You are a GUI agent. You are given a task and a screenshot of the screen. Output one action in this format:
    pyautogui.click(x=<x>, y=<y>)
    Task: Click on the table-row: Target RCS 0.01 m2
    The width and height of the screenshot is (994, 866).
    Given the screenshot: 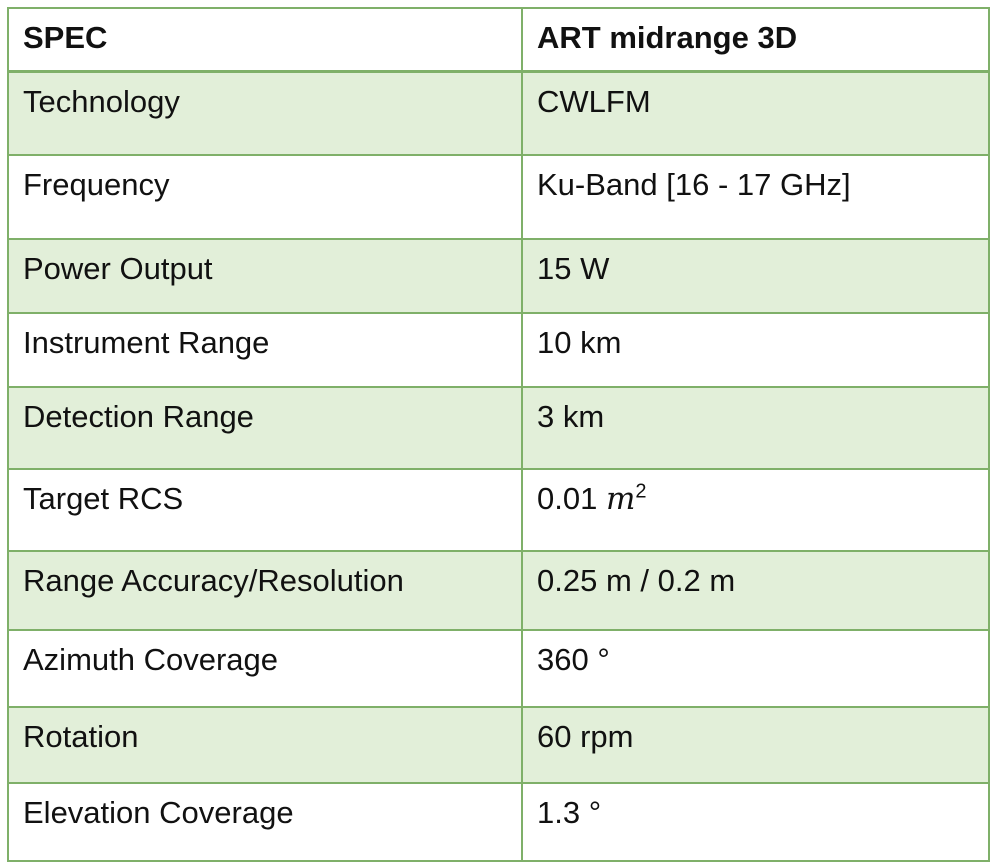 What is the action you would take?
    pyautogui.click(x=498, y=510)
    